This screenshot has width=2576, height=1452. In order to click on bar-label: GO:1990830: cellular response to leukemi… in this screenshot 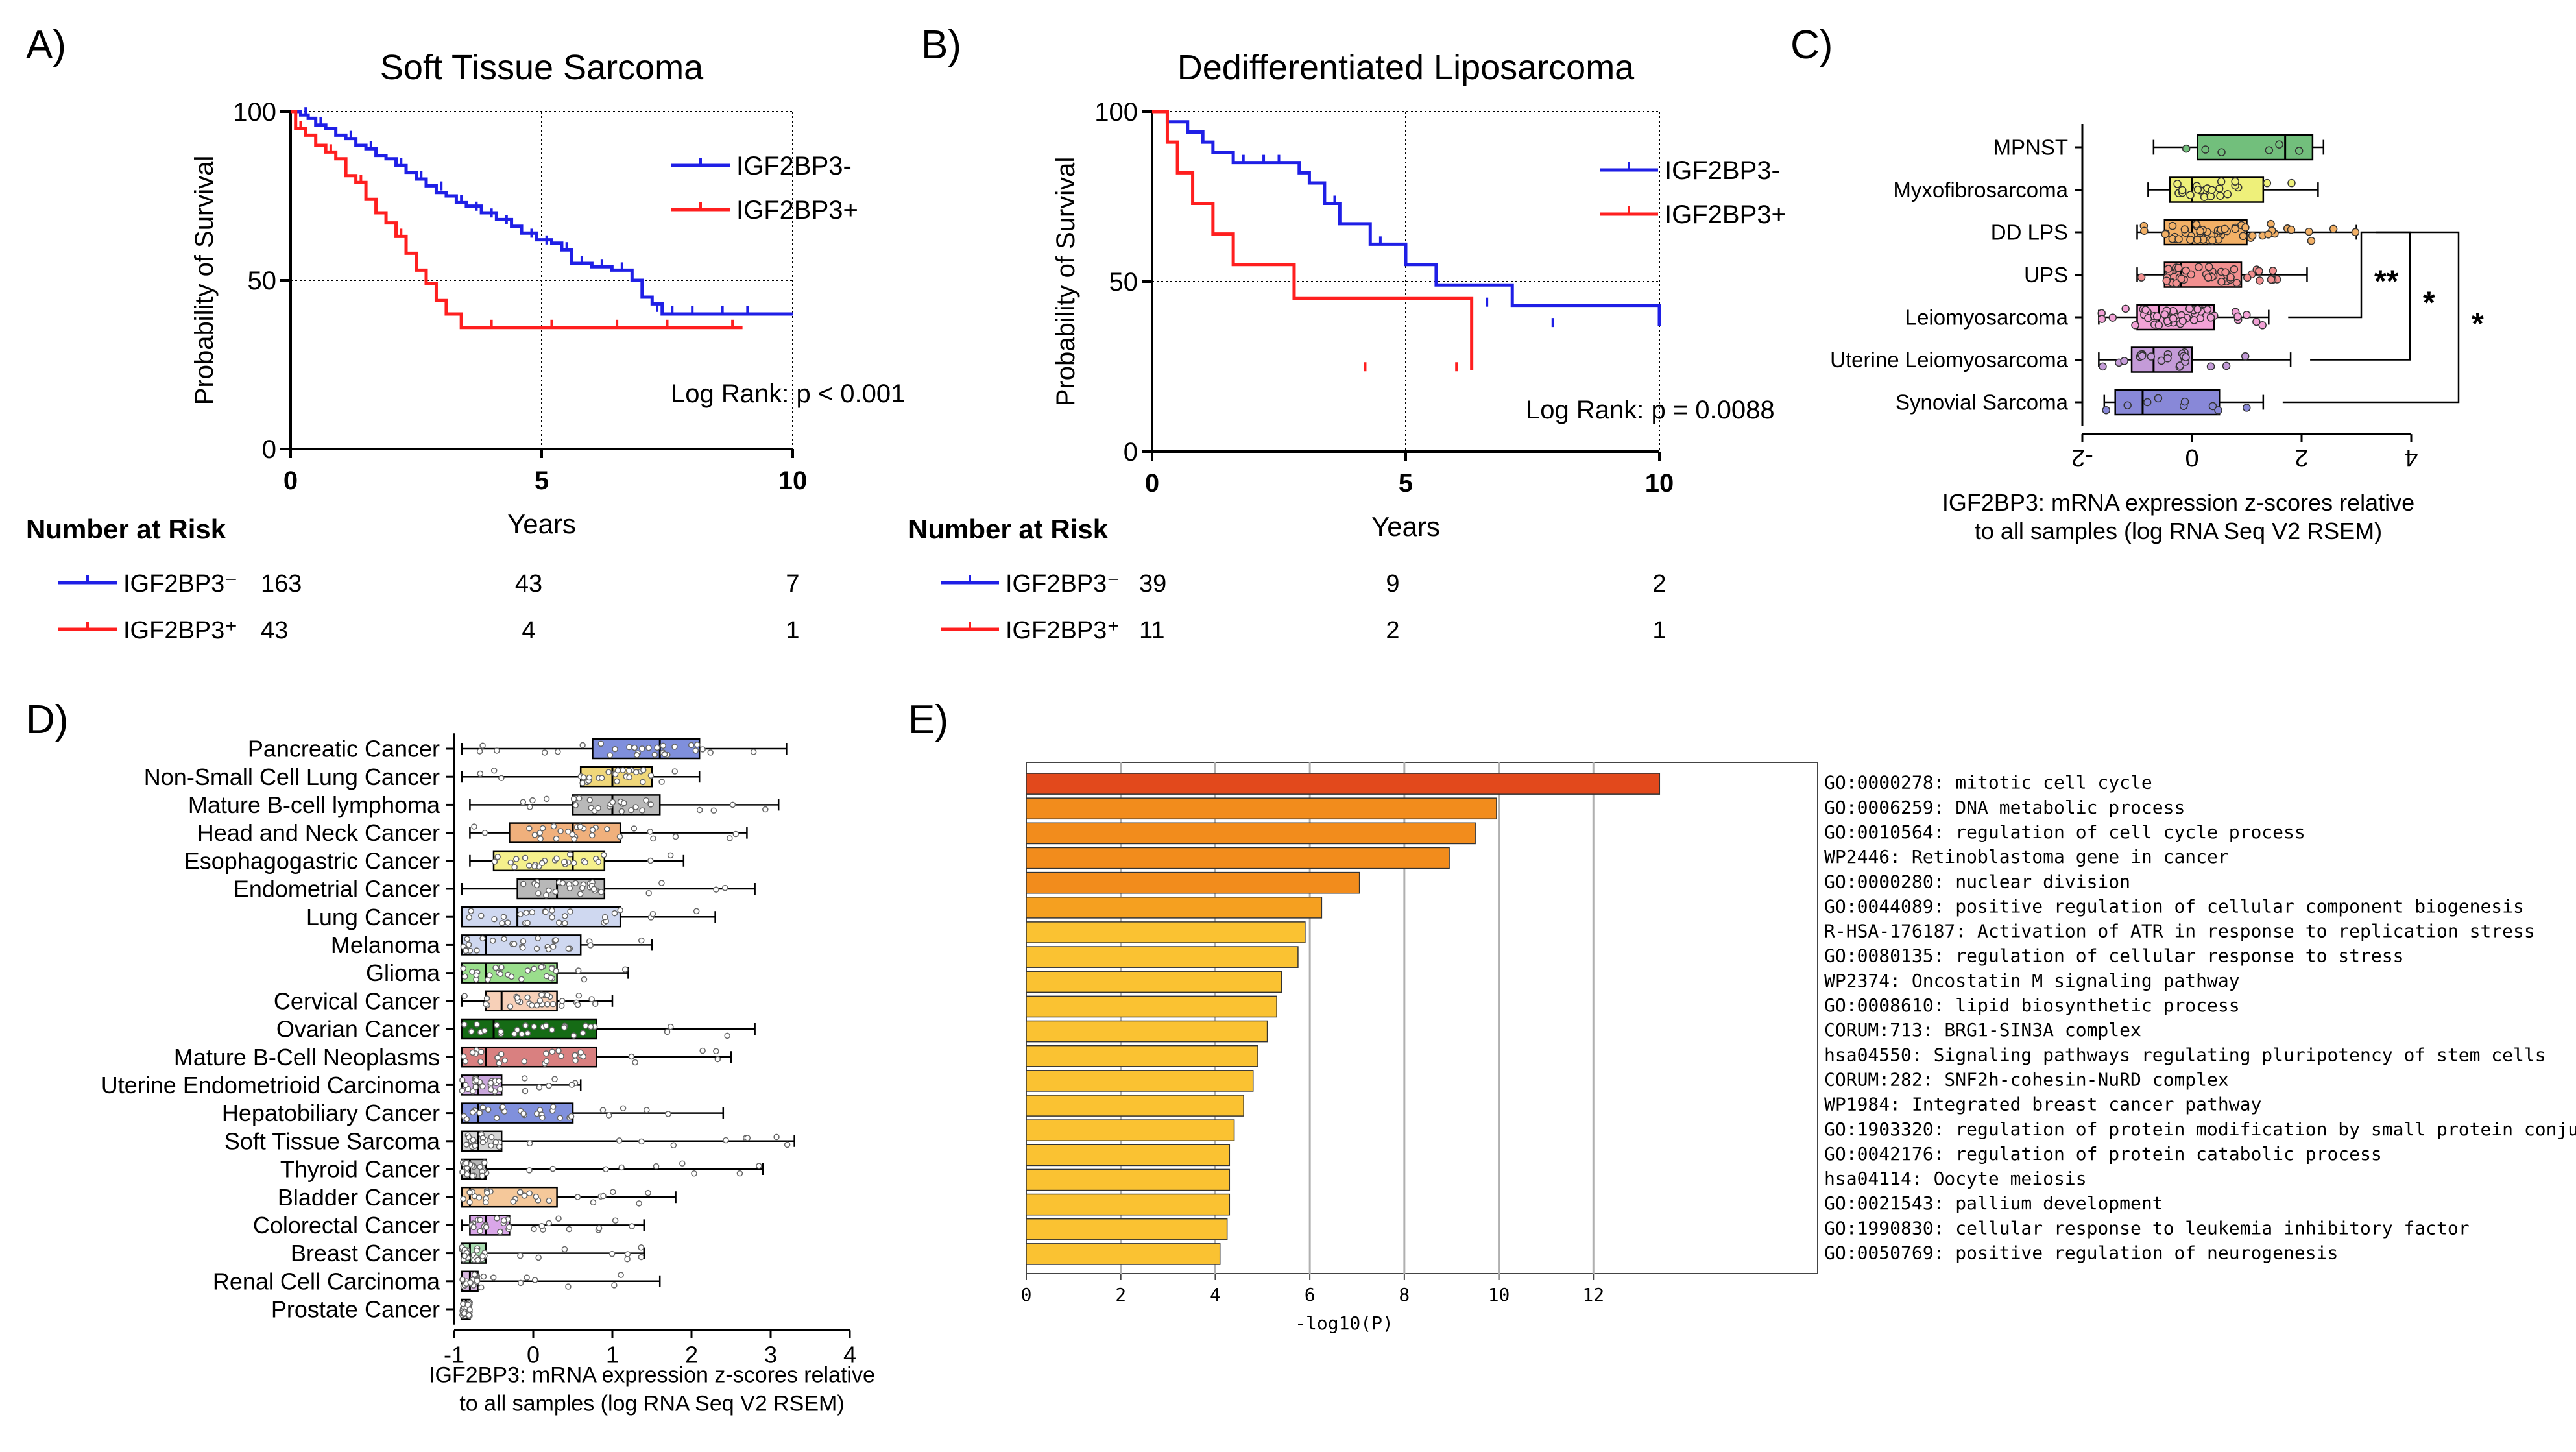, I will do `click(2147, 1228)`.